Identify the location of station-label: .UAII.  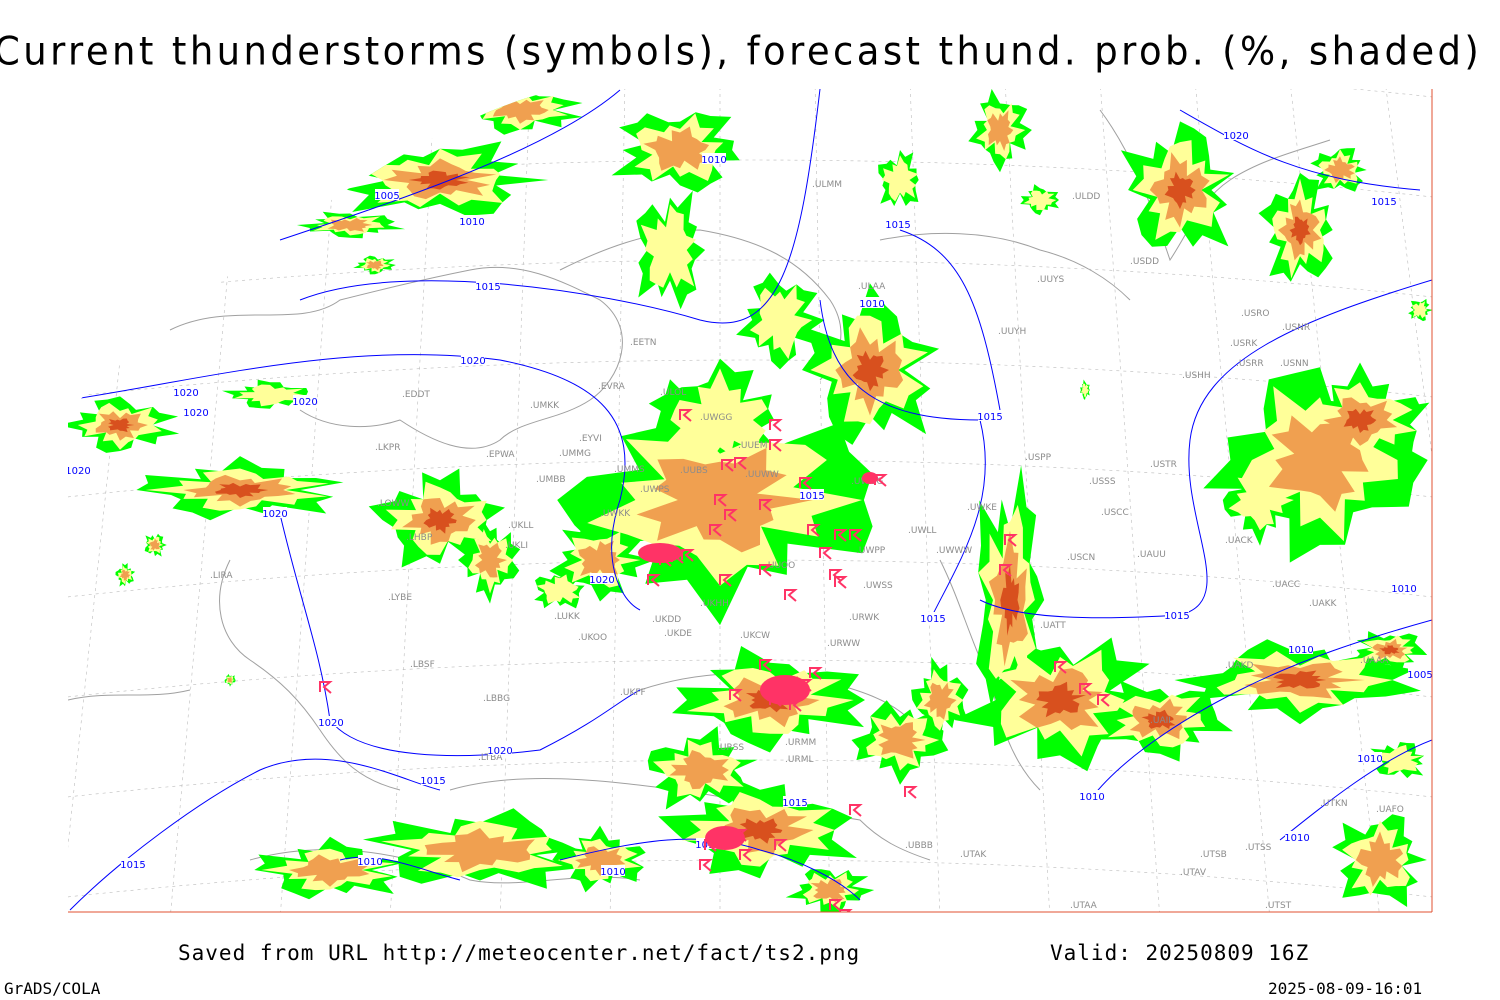
(1160, 721).